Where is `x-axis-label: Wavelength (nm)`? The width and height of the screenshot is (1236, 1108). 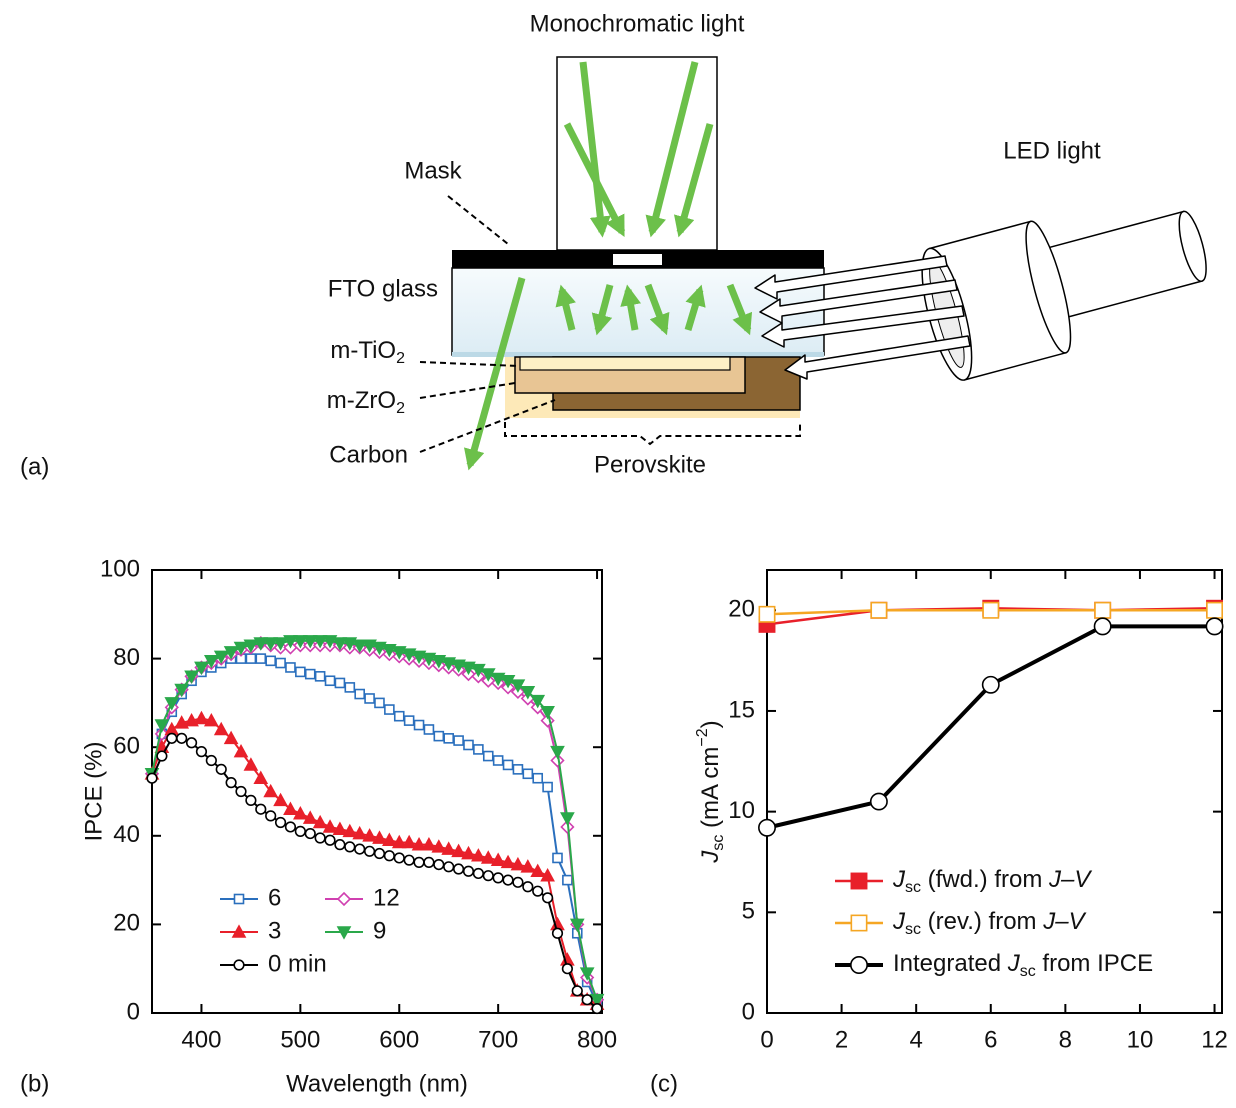
x-axis-label: Wavelength (nm) is located at coordinates (377, 1083).